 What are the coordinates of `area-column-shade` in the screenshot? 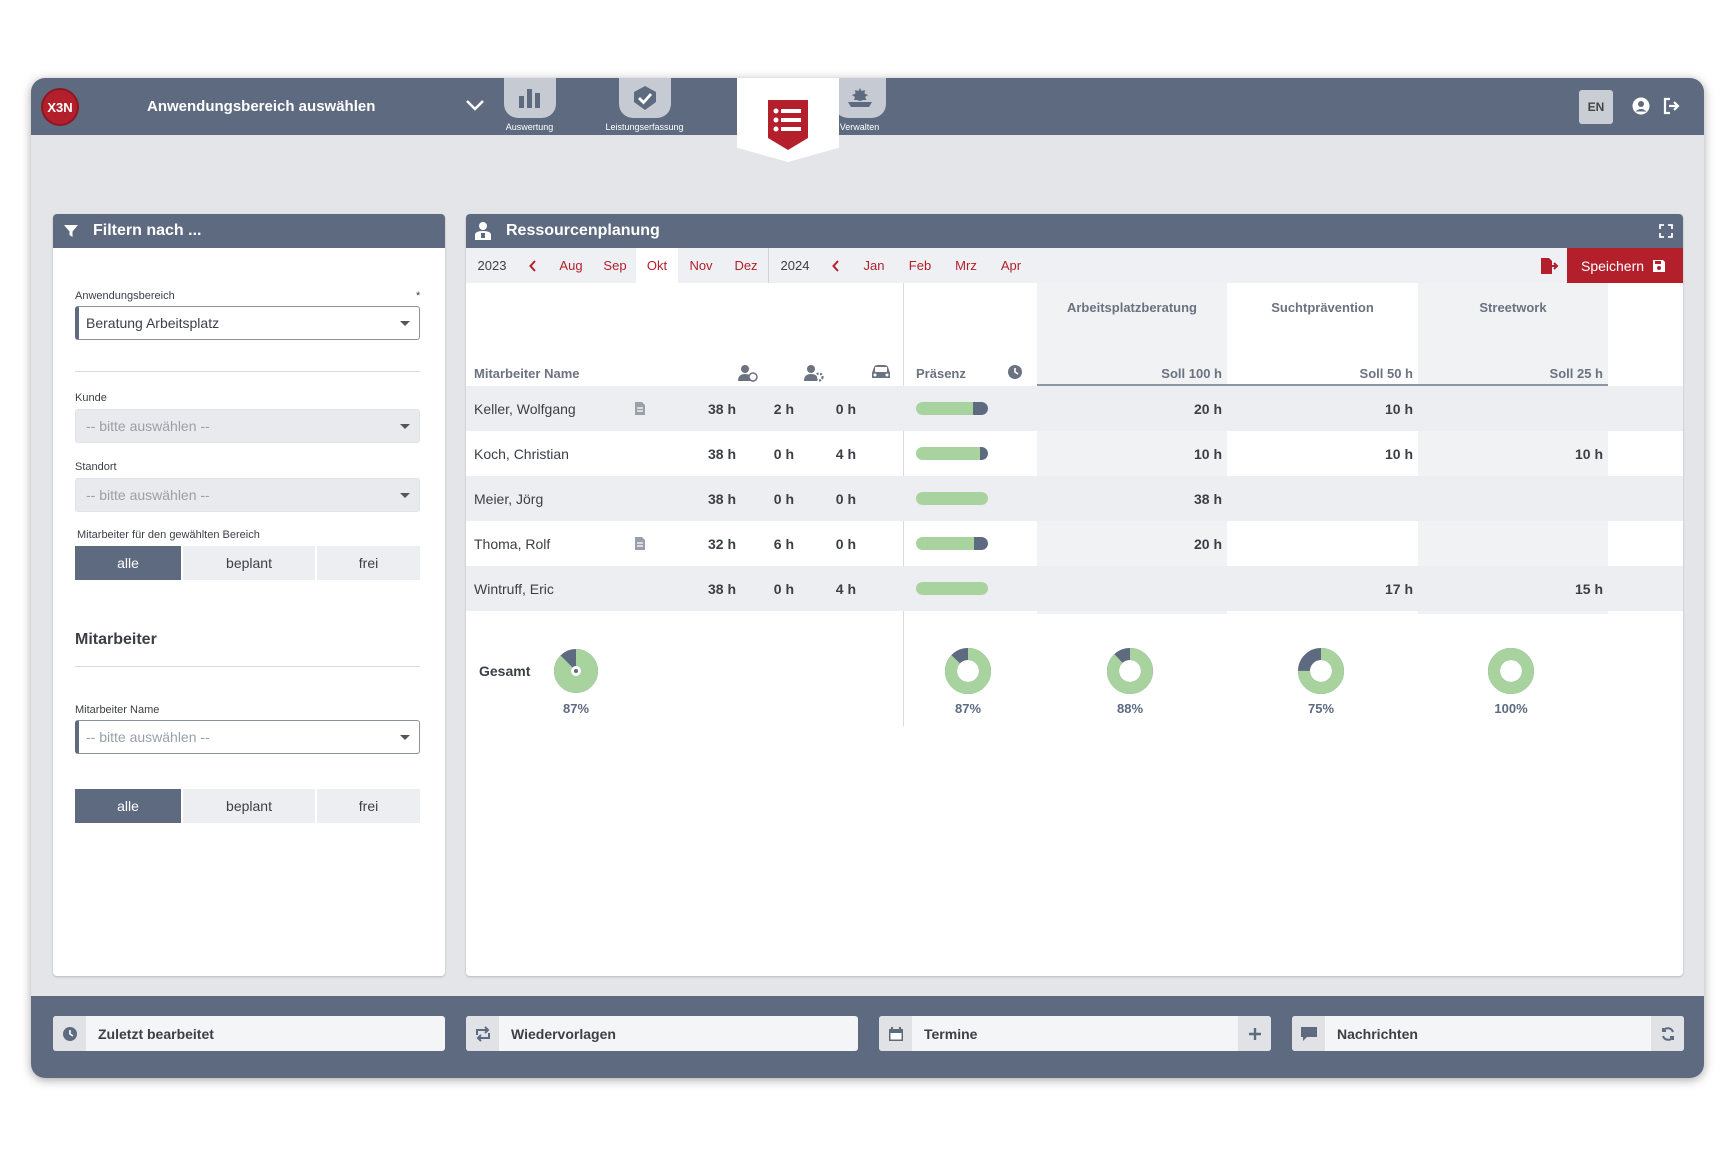 It's located at (1513, 448).